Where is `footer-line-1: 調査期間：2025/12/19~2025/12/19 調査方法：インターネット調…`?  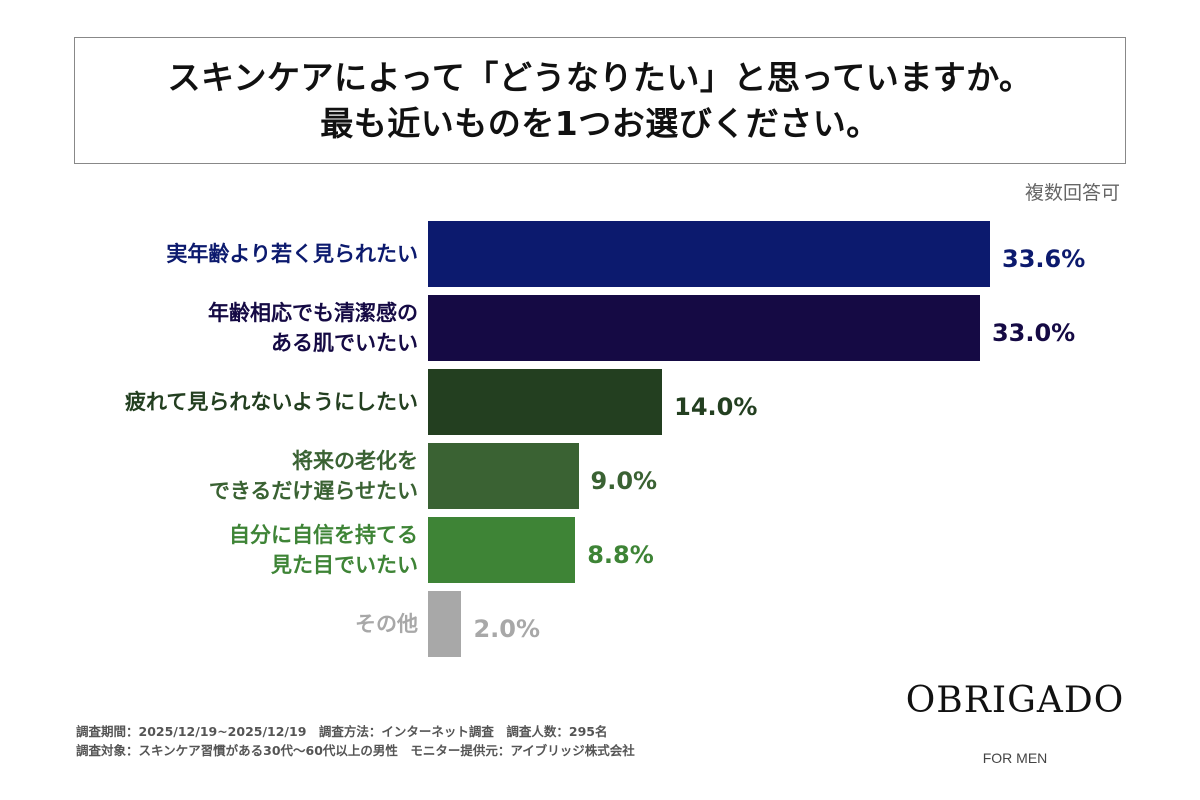
footer-line-1: 調査期間：2025/12/19~2025/12/19 調査方法：インターネット調… is located at coordinates (342, 731).